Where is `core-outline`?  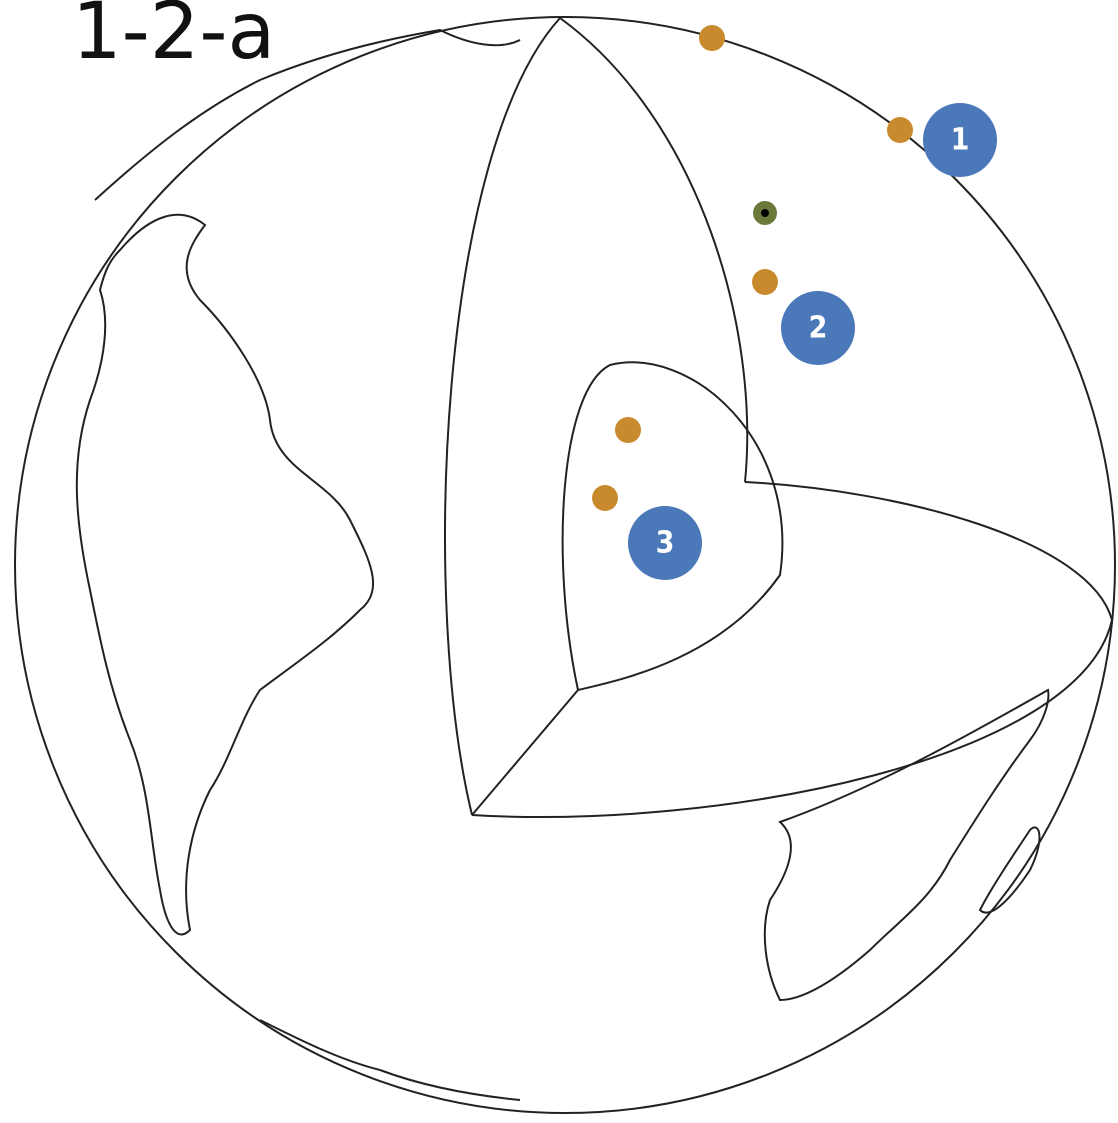 core-outline is located at coordinates (672, 526).